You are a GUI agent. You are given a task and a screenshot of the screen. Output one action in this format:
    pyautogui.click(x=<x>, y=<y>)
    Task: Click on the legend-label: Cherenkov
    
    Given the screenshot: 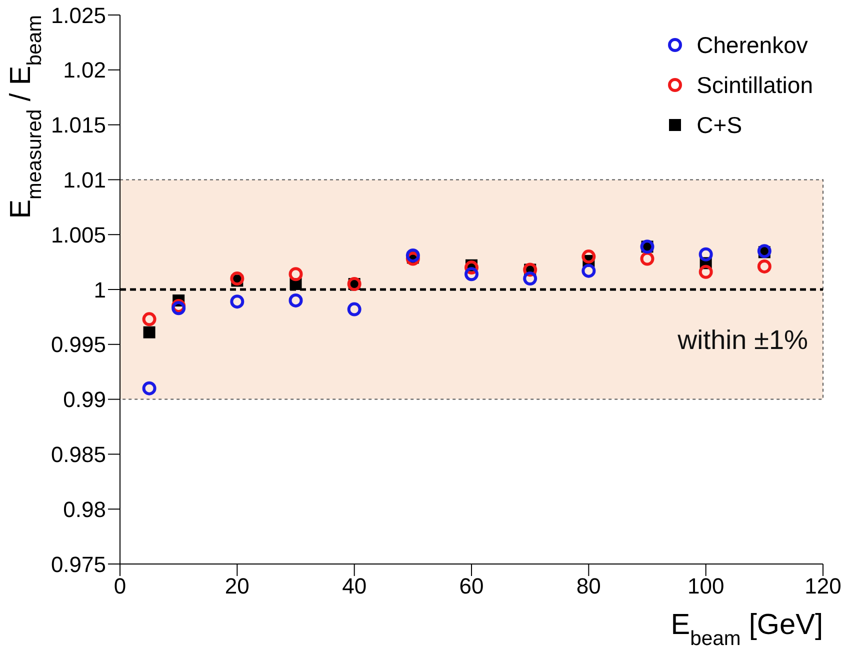 What is the action you would take?
    pyautogui.click(x=752, y=45)
    